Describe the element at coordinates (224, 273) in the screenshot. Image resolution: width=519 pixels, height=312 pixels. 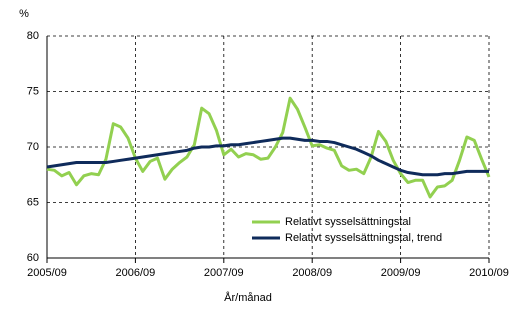
I see `x-tick-label: 2007/09` at that location.